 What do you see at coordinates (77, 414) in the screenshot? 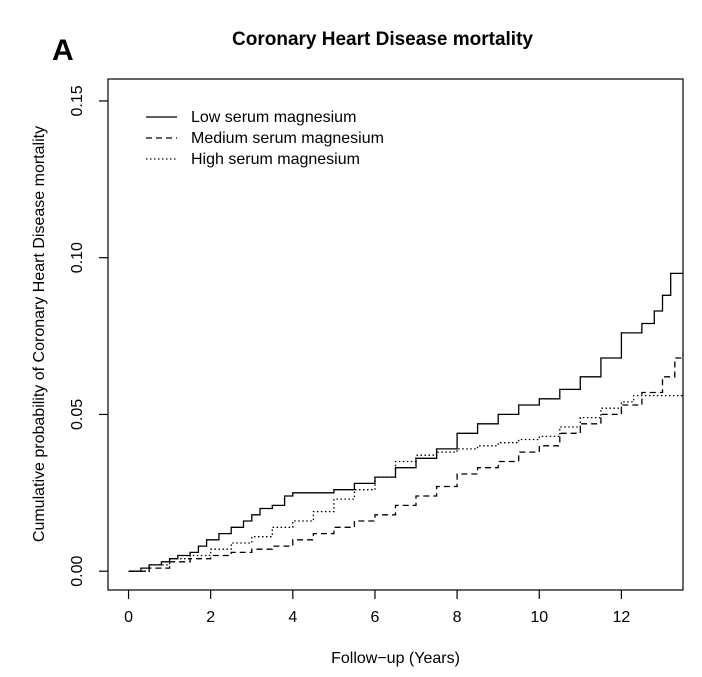
I see `y-tick-label: 0.05` at bounding box center [77, 414].